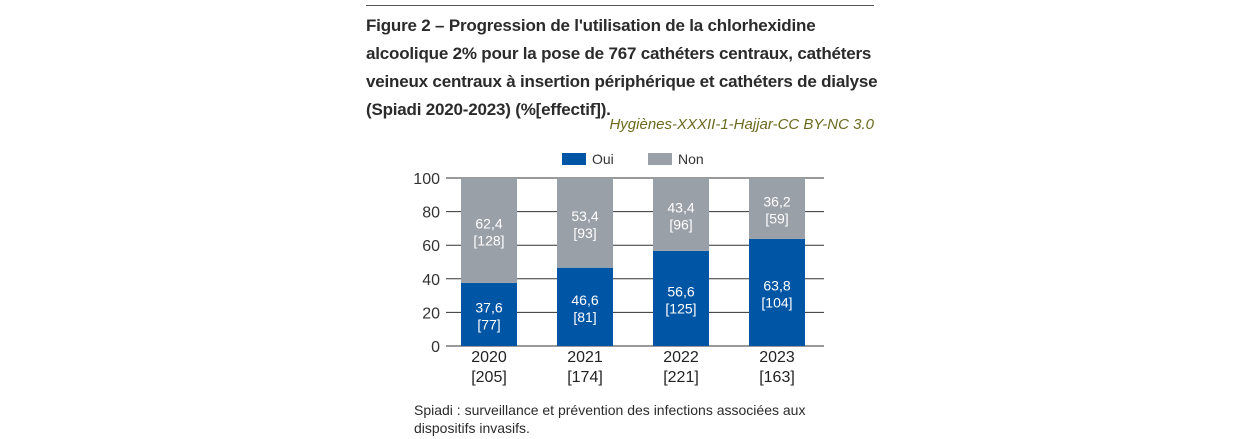 The height and width of the screenshot is (439, 1240). I want to click on x-count-label-2021: [174], so click(585, 377).